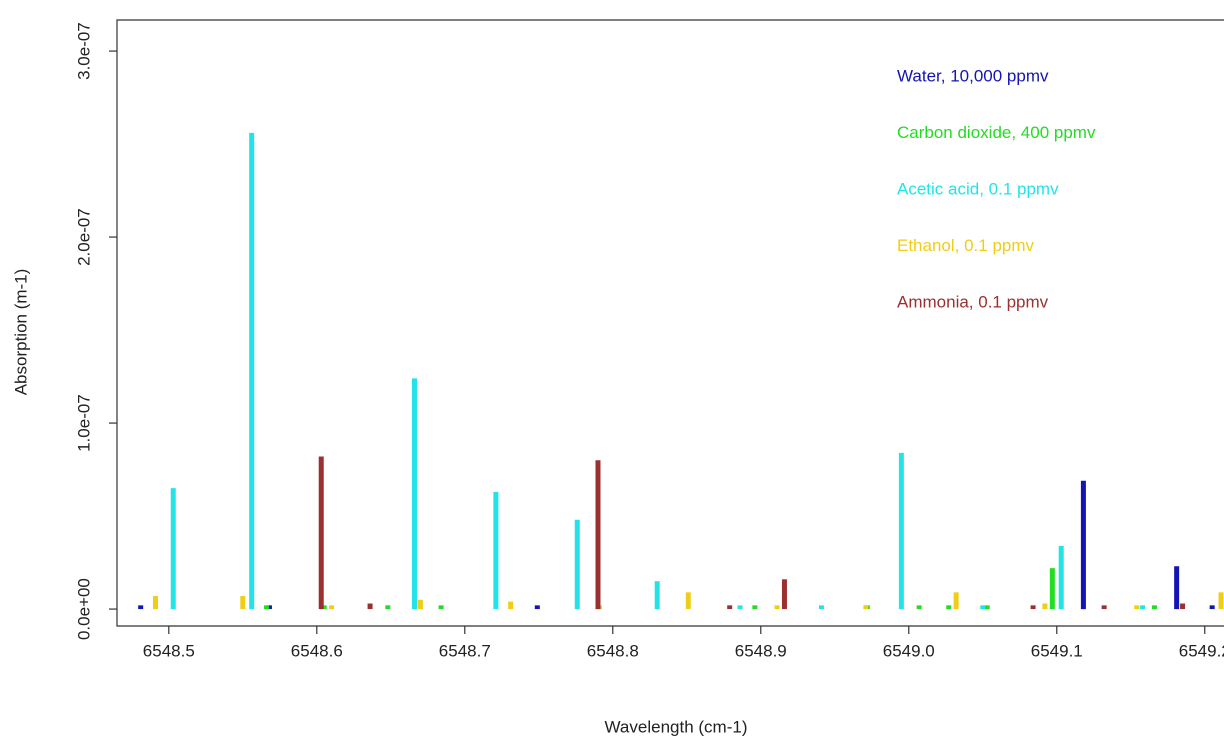  What do you see at coordinates (83, 51) in the screenshot?
I see `y-tick-label: 3.0e-07` at bounding box center [83, 51].